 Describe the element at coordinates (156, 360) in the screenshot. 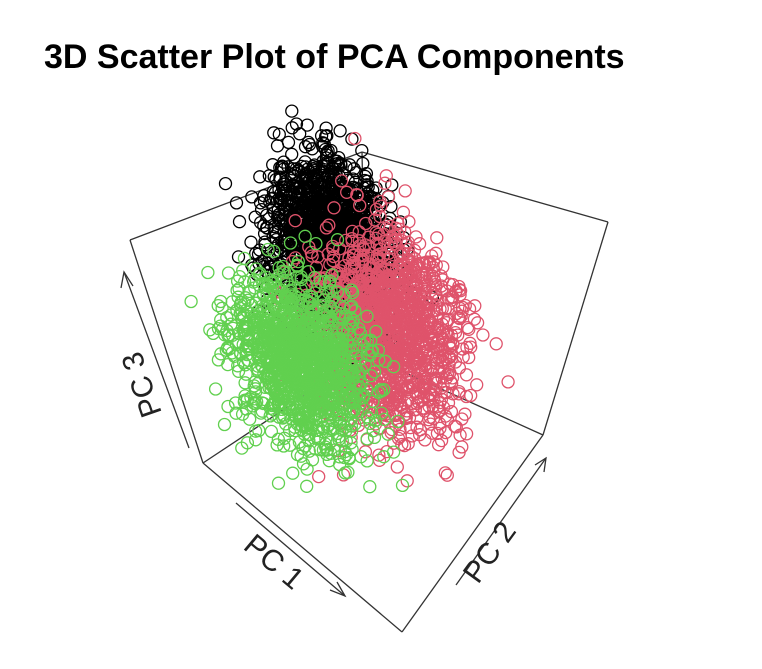

I see `pc3-axis-arrow` at that location.